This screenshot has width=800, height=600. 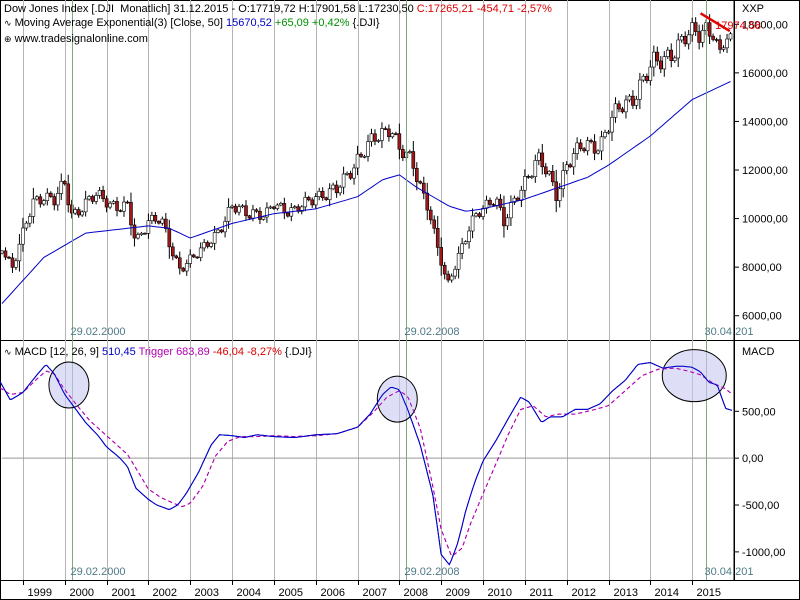 I want to click on ema-line-icon: ∿, so click(x=8, y=23).